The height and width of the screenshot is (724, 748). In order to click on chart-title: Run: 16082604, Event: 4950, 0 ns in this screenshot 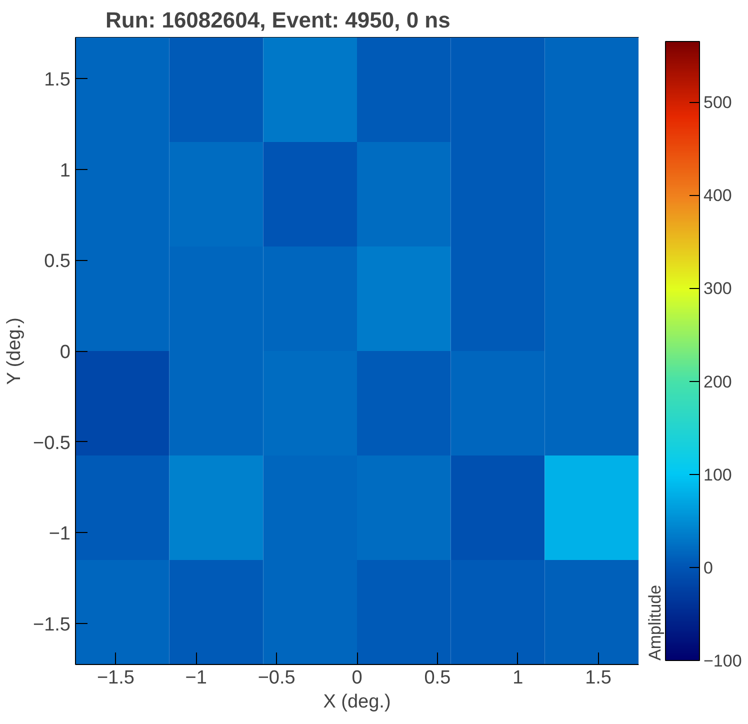, I will do `click(278, 20)`.